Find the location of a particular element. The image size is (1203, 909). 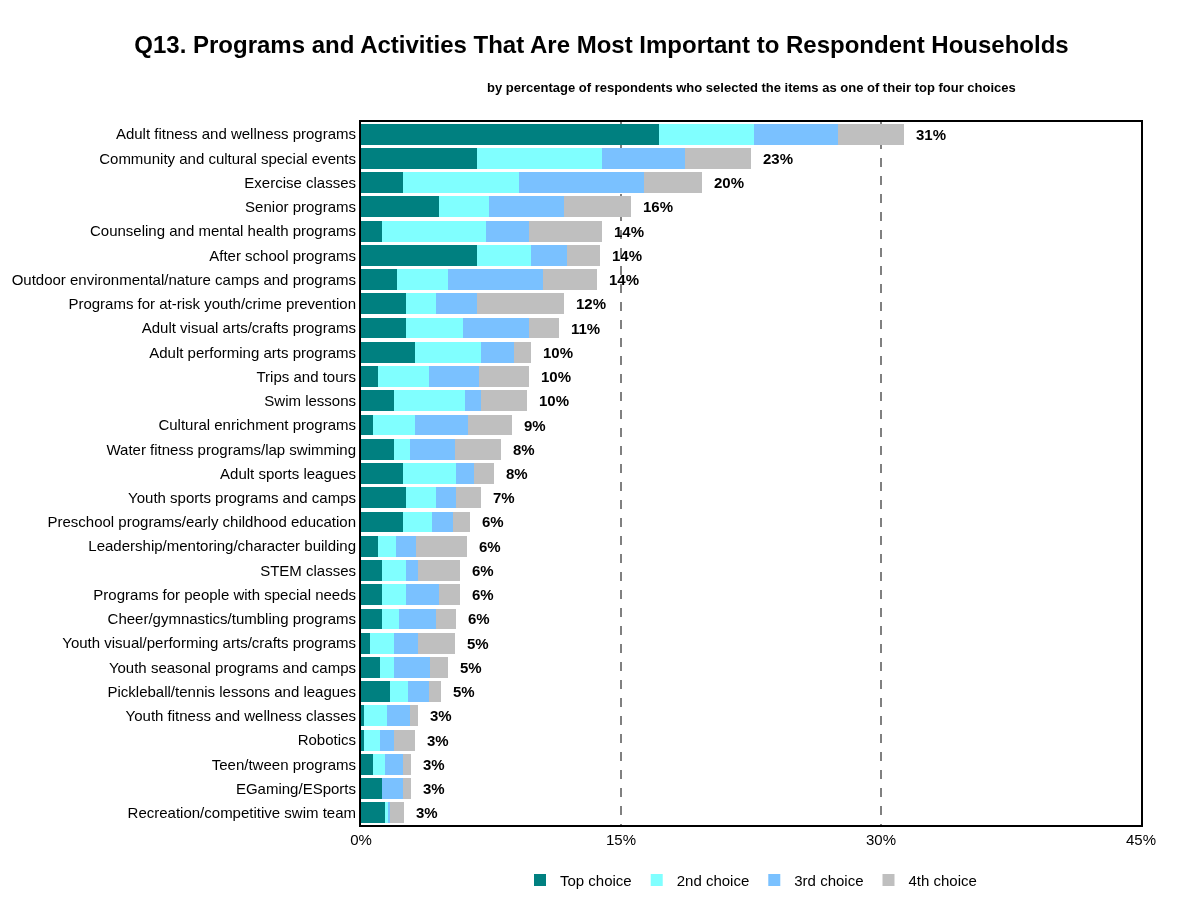

y-tick-label: EGaming/ESports is located at coordinates (295, 788).